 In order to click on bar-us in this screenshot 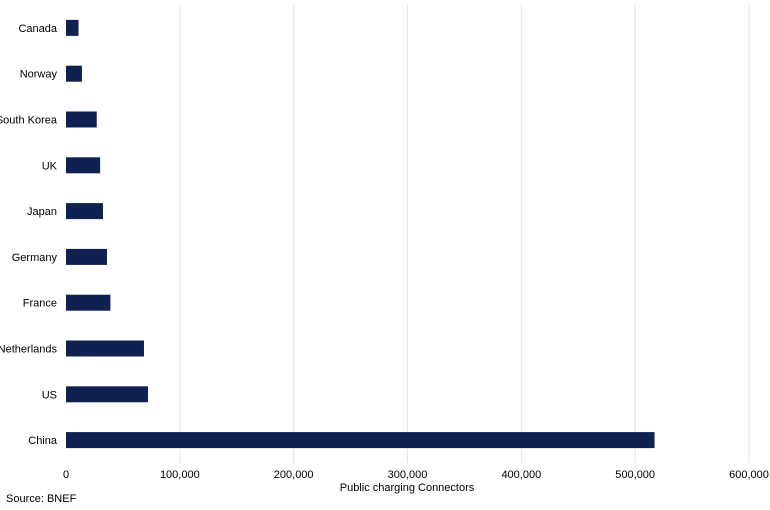, I will do `click(107, 394)`.